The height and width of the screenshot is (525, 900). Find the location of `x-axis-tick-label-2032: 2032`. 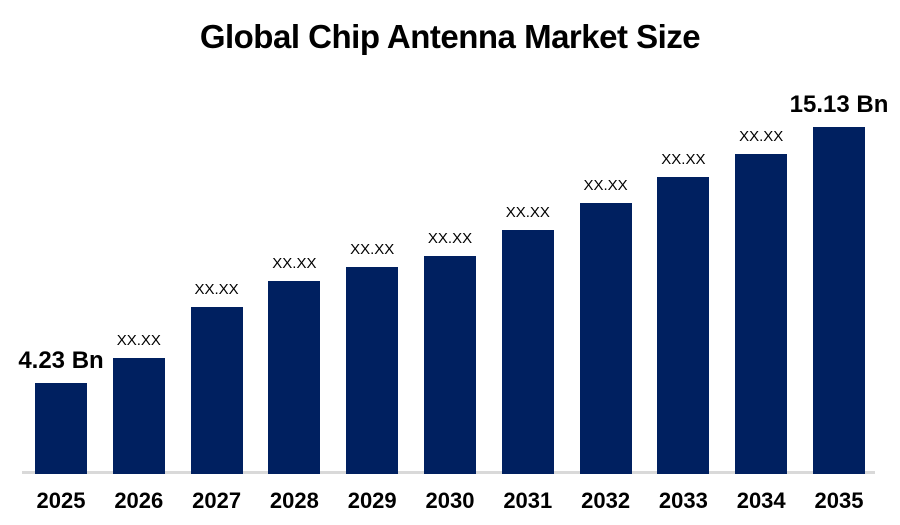

x-axis-tick-label-2032: 2032 is located at coordinates (606, 500).